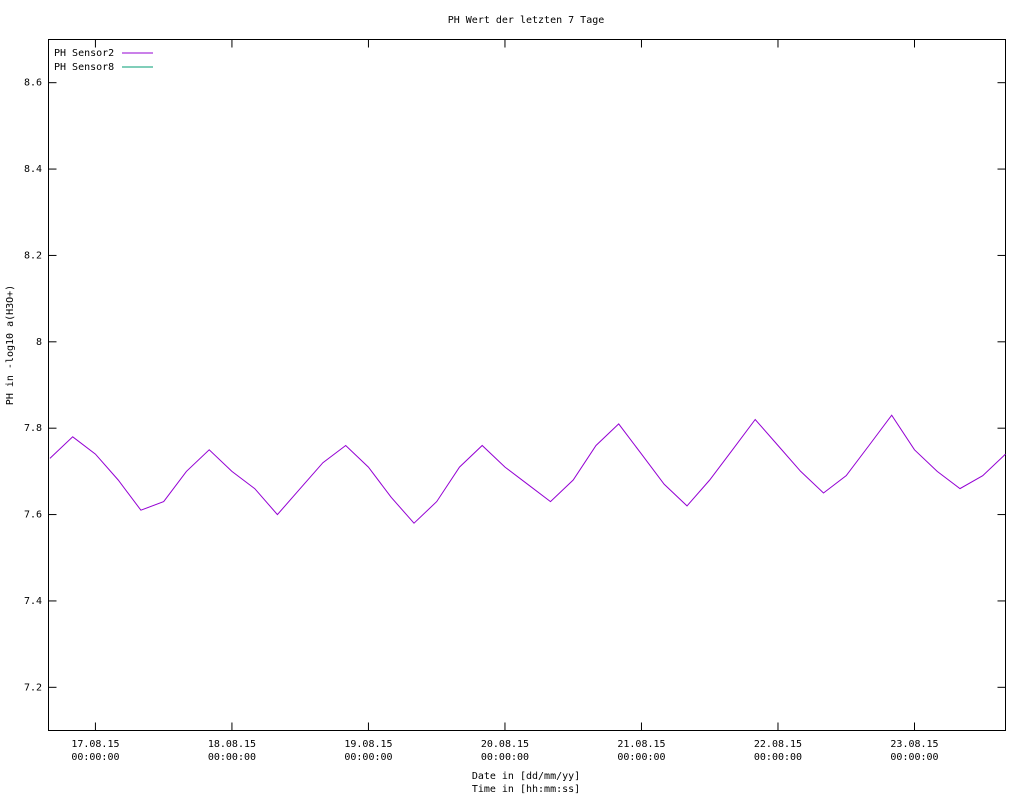 The image size is (1024, 798). I want to click on x-tick-label: 21.08.15, so click(641, 744).